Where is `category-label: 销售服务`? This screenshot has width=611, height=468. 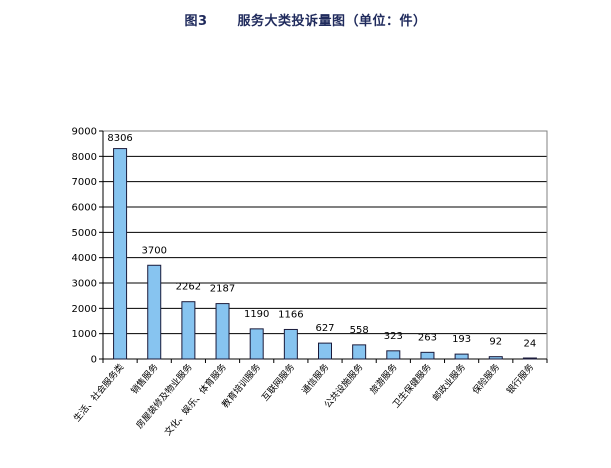 category-label: 销售服务 is located at coordinates (144, 378).